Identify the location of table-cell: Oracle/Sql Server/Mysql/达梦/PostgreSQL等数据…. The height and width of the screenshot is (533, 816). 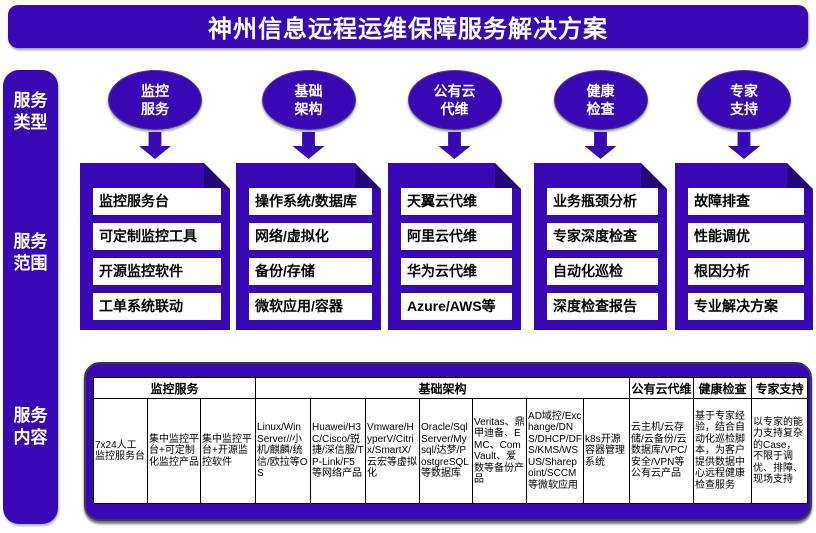
(446, 451).